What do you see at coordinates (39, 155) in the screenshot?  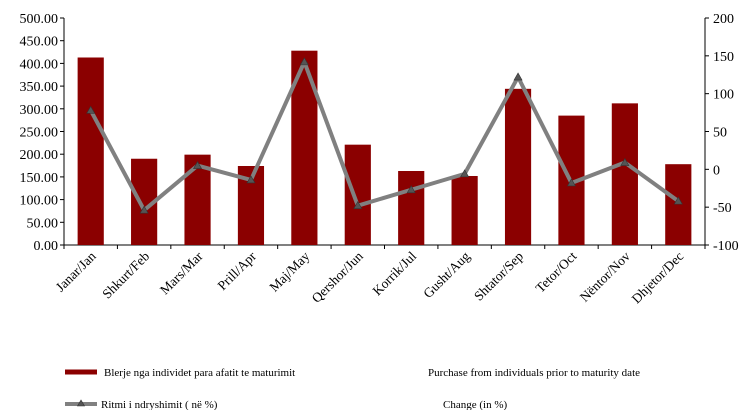 I see `left-tick-label: 200.00` at bounding box center [39, 155].